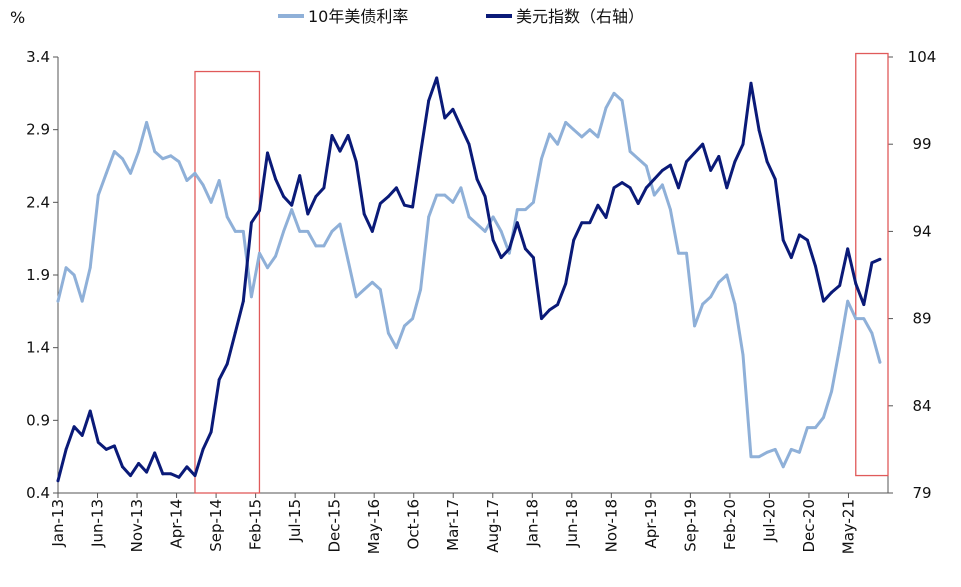 The width and height of the screenshot is (961, 587). I want to click on left-axis-tick-label: 0.9, so click(38, 420).